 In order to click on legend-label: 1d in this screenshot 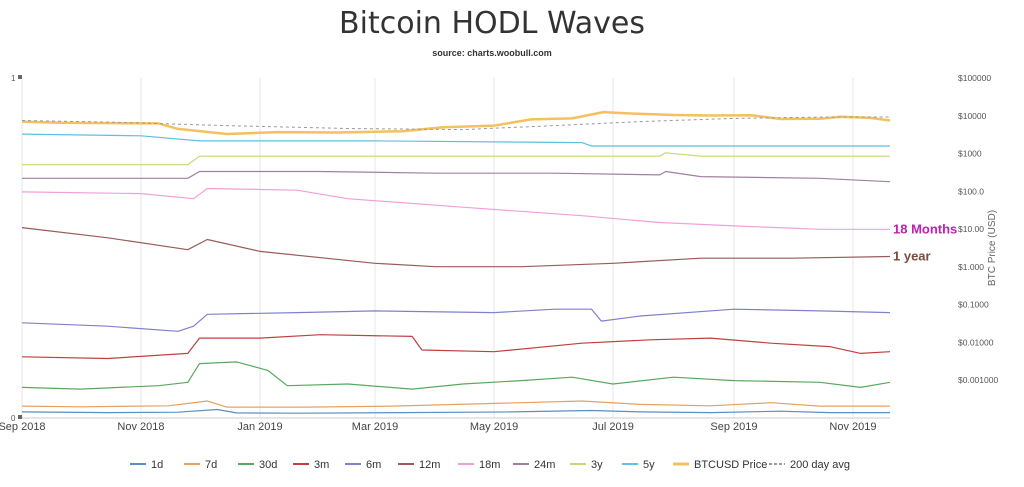, I will do `click(157, 465)`.